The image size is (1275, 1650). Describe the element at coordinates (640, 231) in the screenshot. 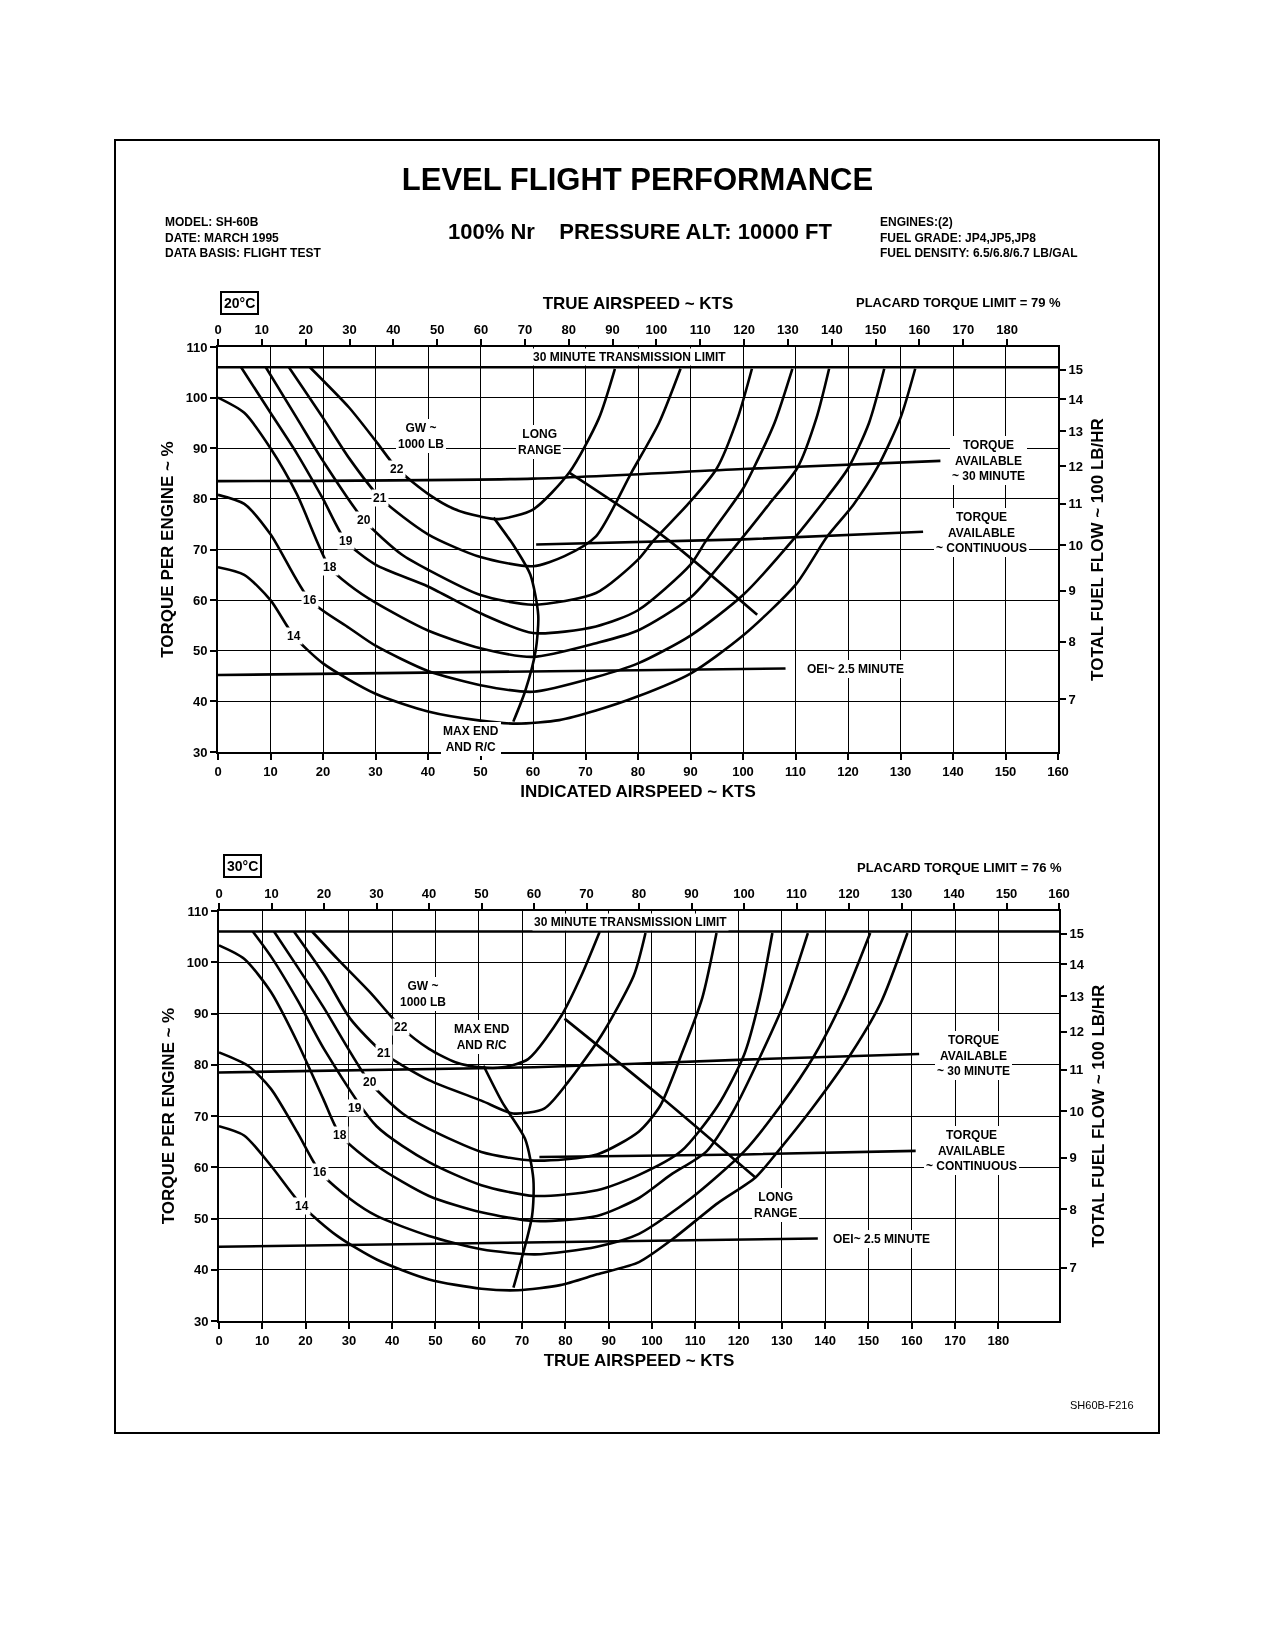

I see `chart-subtitle: 100% Nr PRESSURE ALT: 10000 FT` at that location.